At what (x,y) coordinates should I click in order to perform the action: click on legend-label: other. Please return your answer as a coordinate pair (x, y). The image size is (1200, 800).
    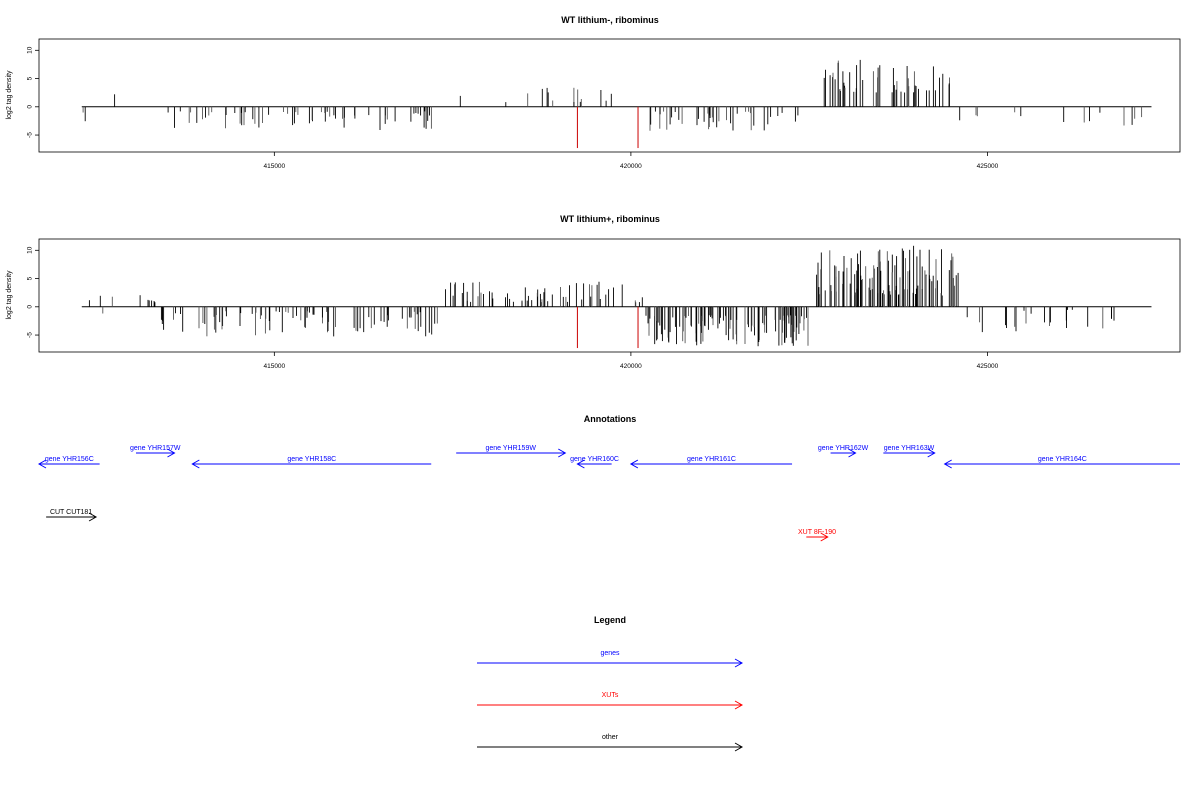
    Looking at the image, I should click on (610, 737).